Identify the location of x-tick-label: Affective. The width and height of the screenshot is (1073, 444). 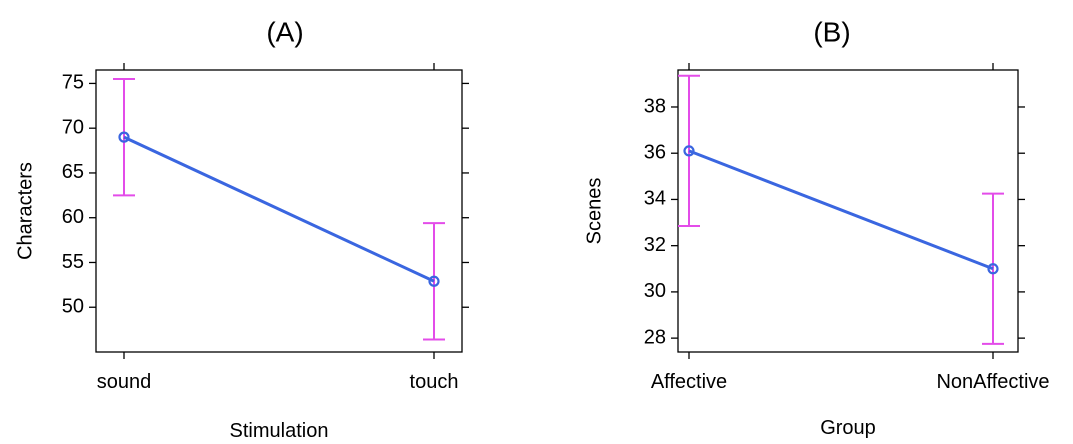
(689, 382).